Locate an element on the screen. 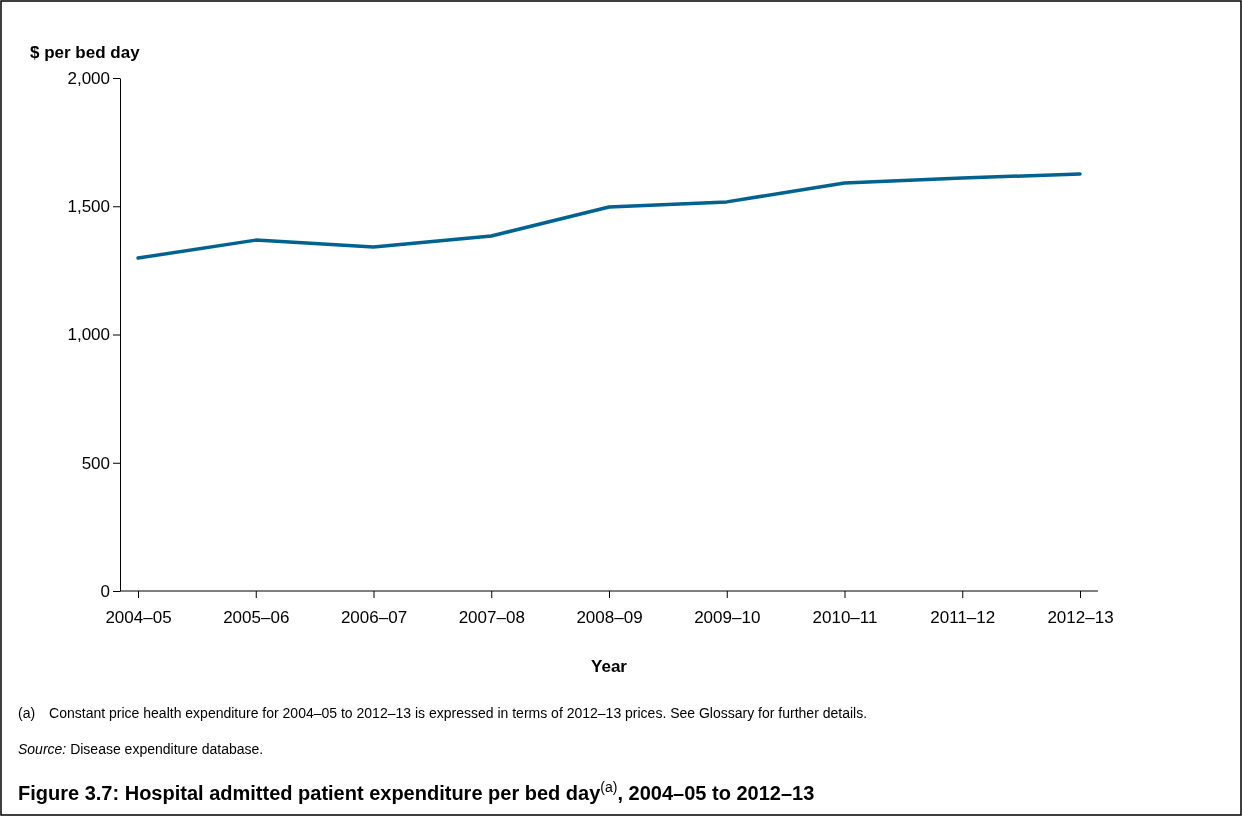  x-tick-label: 2010–11 is located at coordinates (845, 618).